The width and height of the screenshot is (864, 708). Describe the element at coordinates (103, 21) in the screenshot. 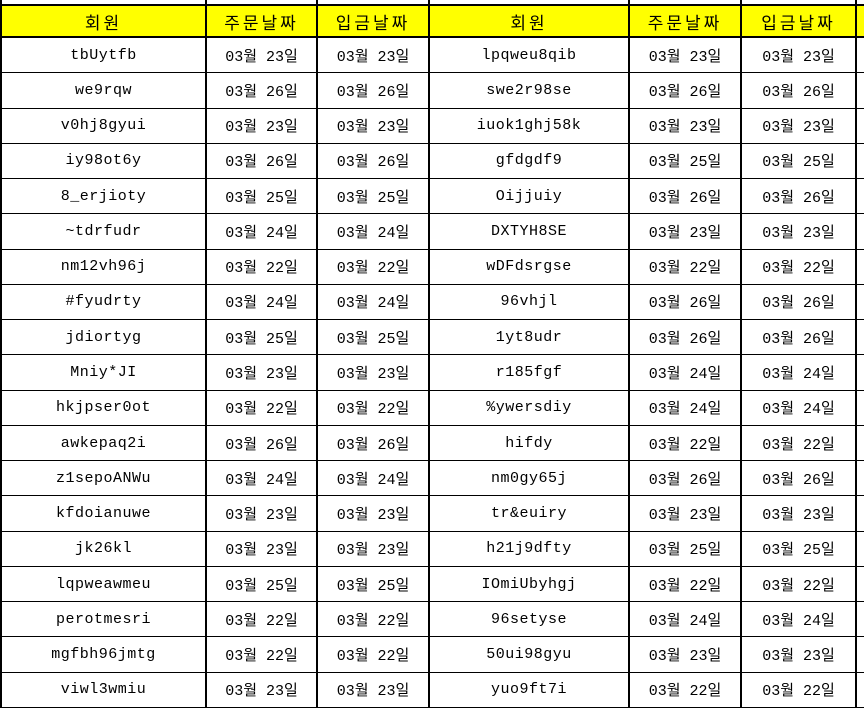

I see `column-header-member-left: 회원` at that location.